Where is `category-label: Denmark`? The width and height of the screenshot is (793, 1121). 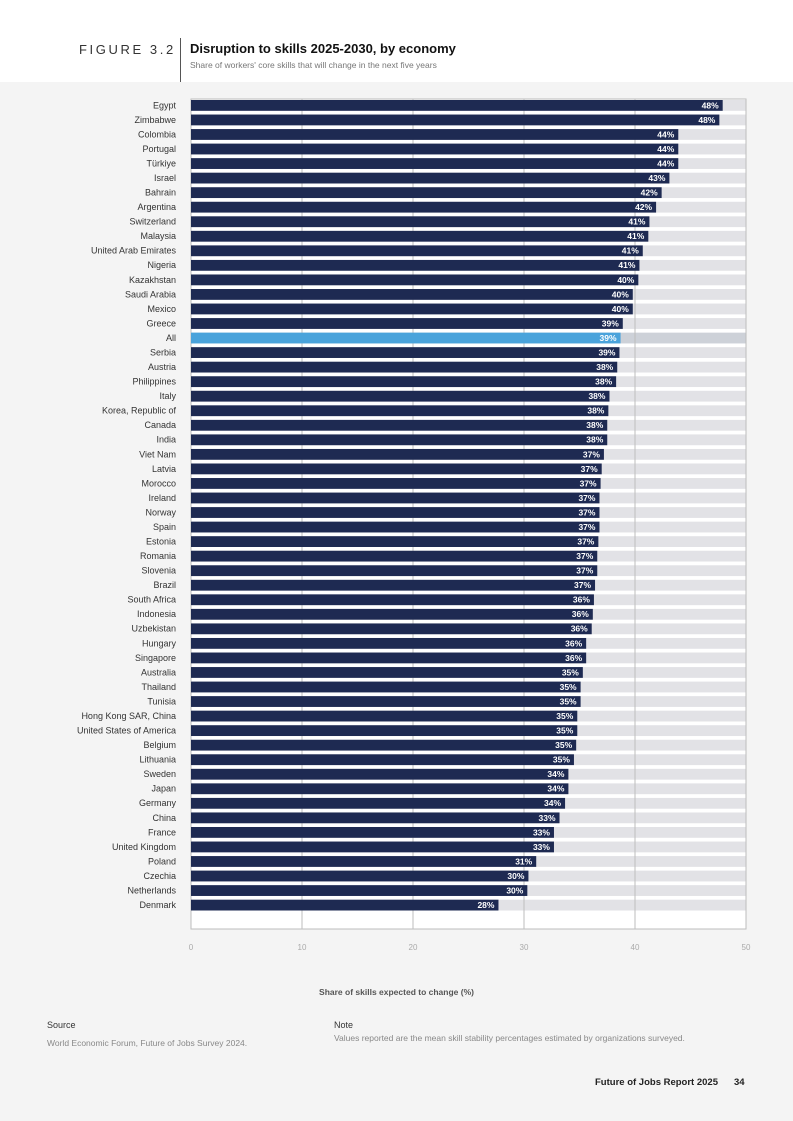 category-label: Denmark is located at coordinates (157, 905).